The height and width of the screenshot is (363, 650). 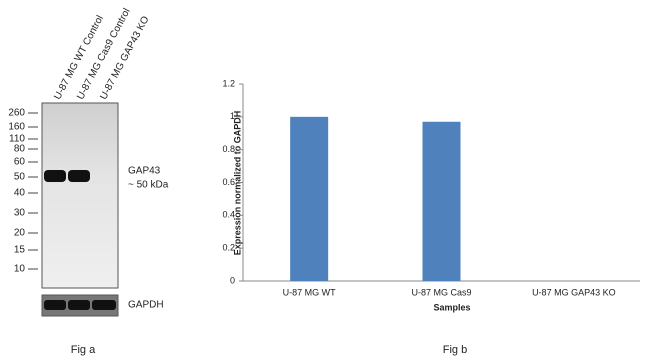 I want to click on y-tick-label: 1, so click(x=232, y=116).